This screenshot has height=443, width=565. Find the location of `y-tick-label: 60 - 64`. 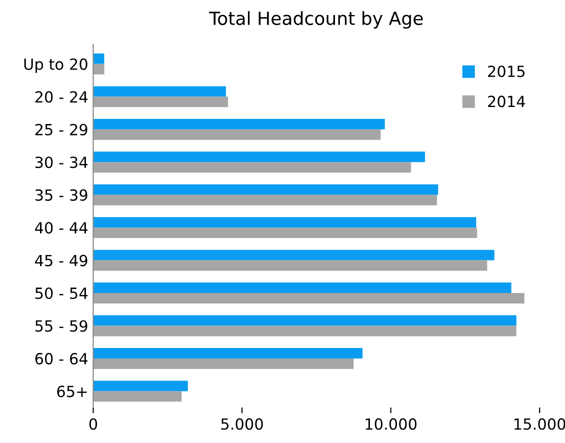

y-tick-label: 60 - 64 is located at coordinates (61, 358).